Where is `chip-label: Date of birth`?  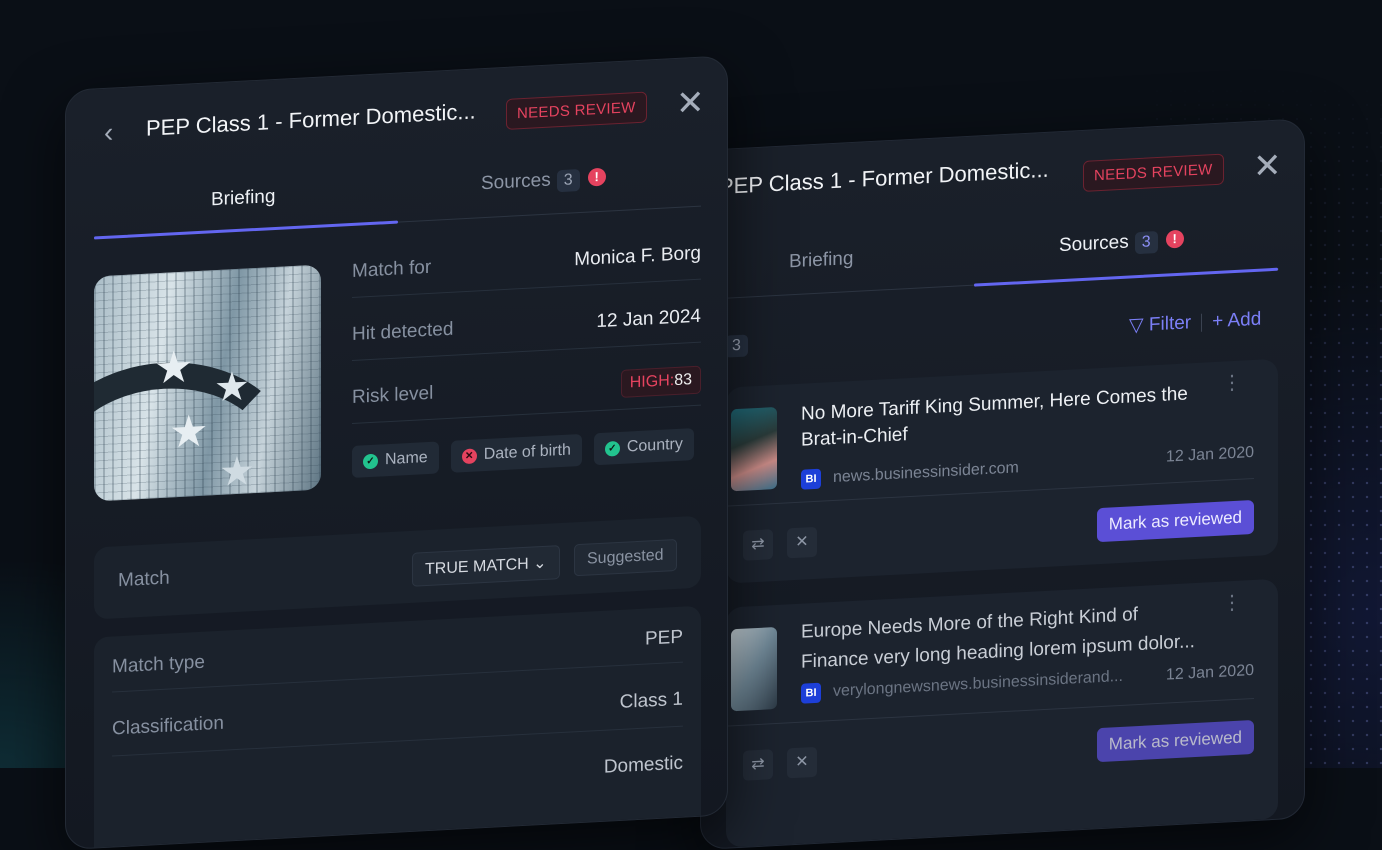 chip-label: Date of birth is located at coordinates (527, 452).